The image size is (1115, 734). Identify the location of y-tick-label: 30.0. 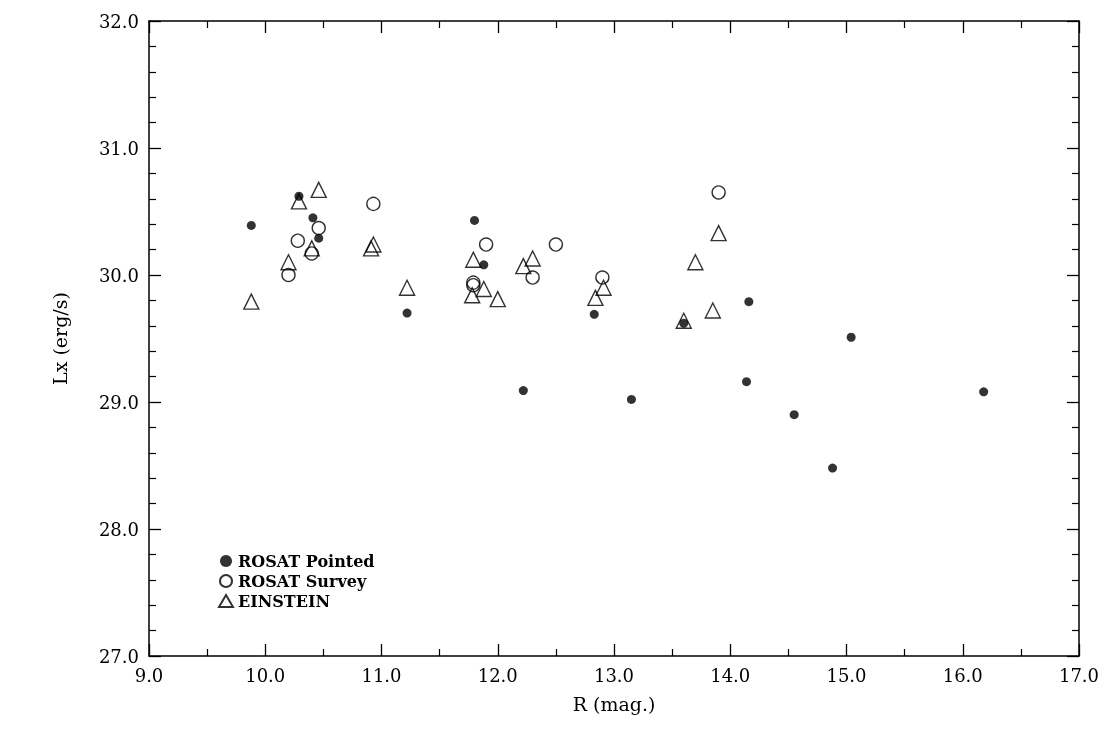
(118, 275).